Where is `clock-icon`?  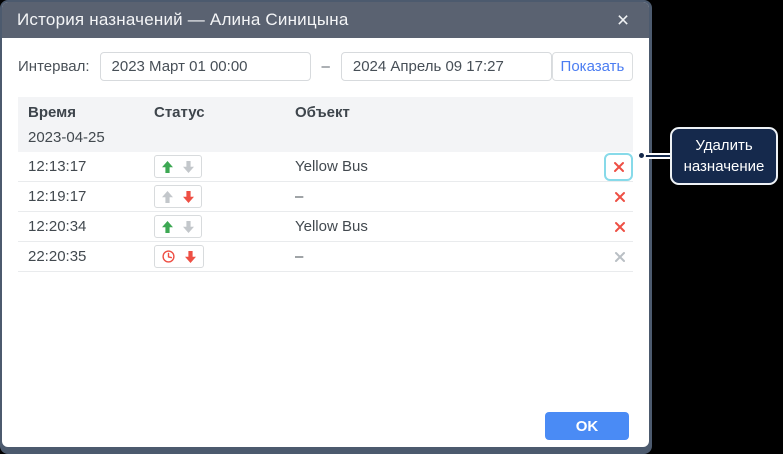 clock-icon is located at coordinates (168, 256).